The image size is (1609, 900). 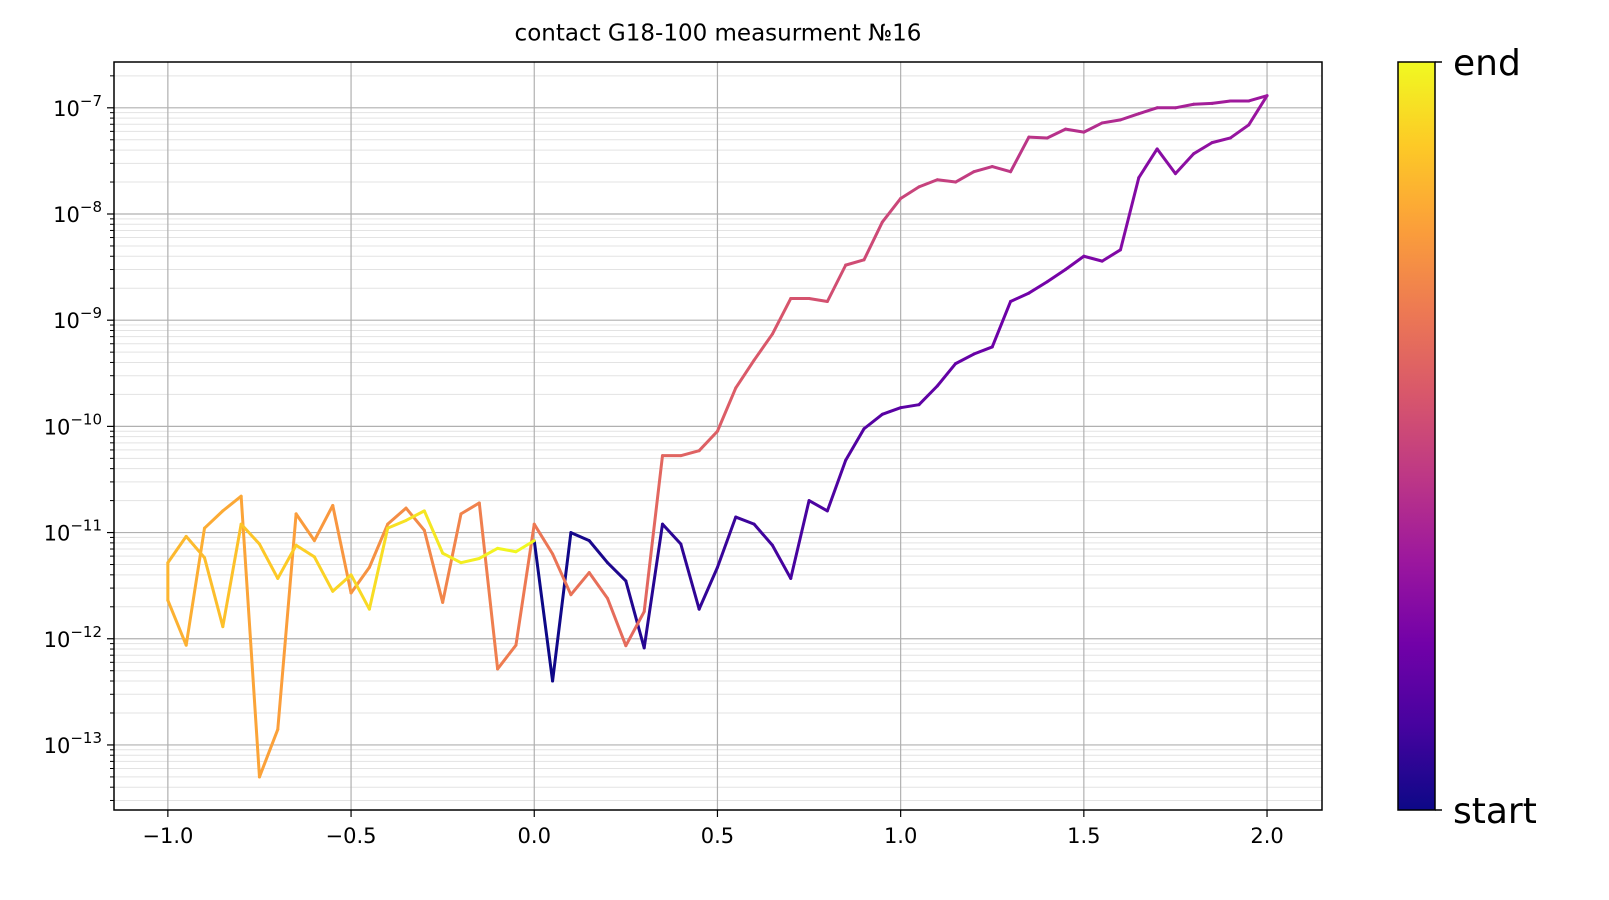 I want to click on colorbar, so click(x=1416, y=436).